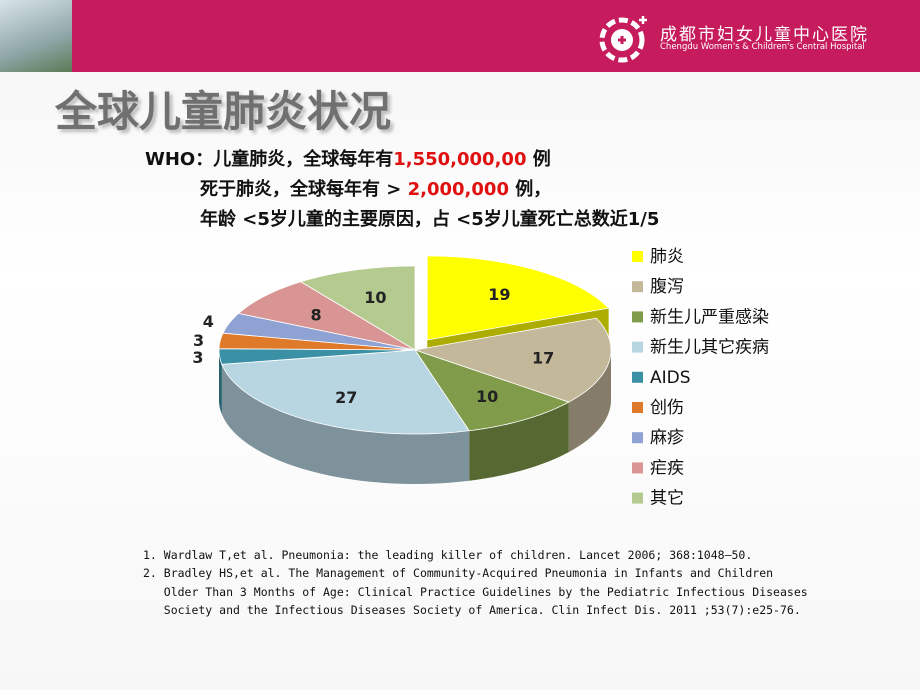 This screenshot has height=690, width=920. I want to click on header-photo, so click(36, 36).